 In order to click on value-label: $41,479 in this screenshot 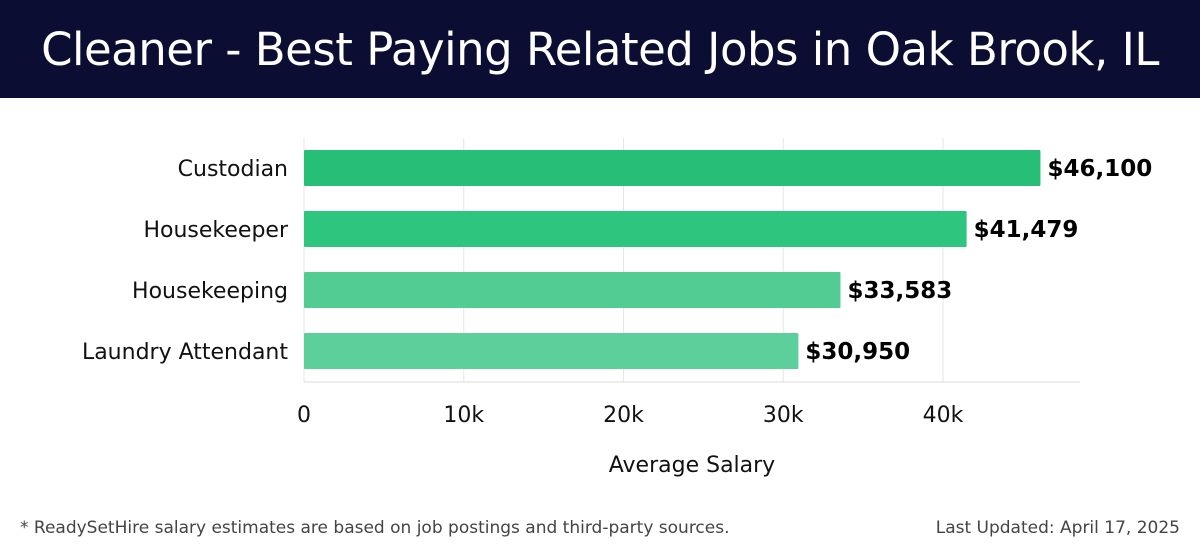, I will do `click(1026, 230)`.